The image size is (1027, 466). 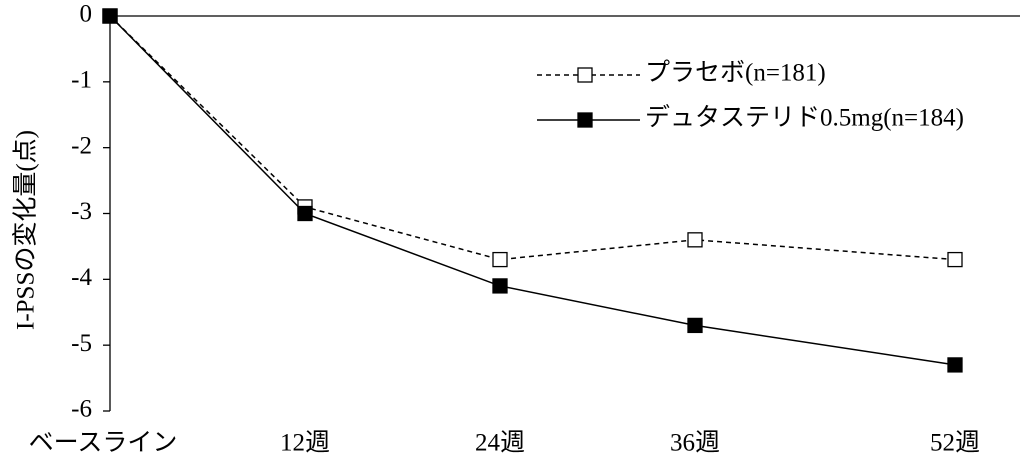 What do you see at coordinates (81, 80) in the screenshot?
I see `y-tick-label: -1` at bounding box center [81, 80].